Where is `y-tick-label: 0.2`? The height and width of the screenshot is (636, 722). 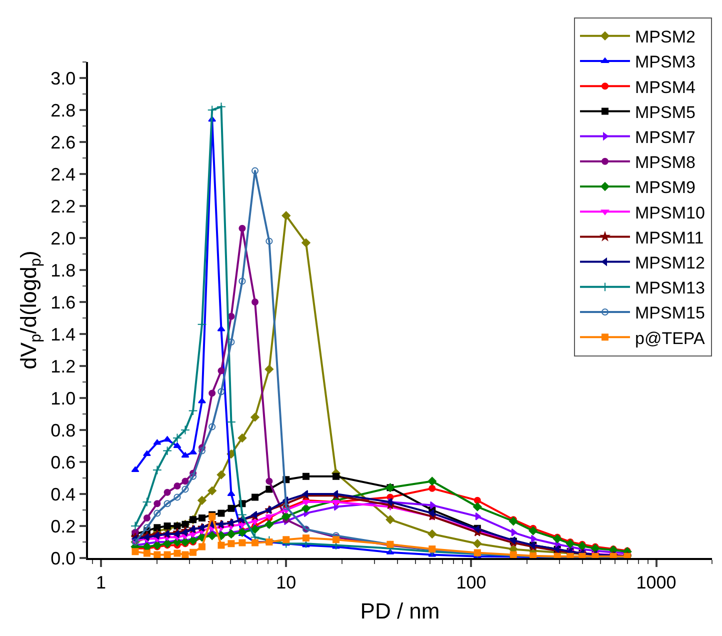 y-tick-label: 0.2 is located at coordinates (63, 526).